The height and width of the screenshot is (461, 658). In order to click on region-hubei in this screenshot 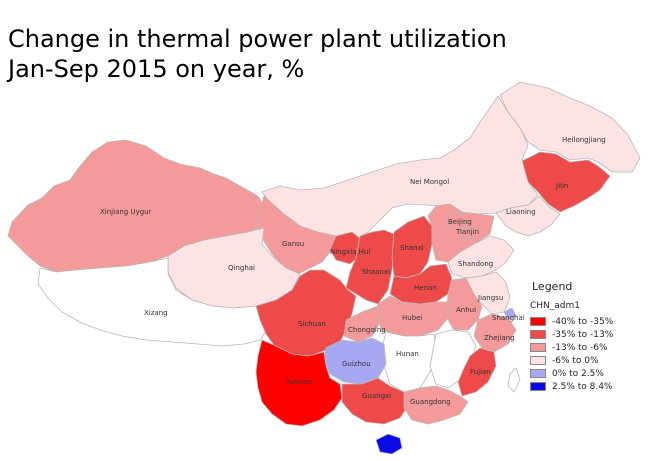, I will do `click(412, 316)`.